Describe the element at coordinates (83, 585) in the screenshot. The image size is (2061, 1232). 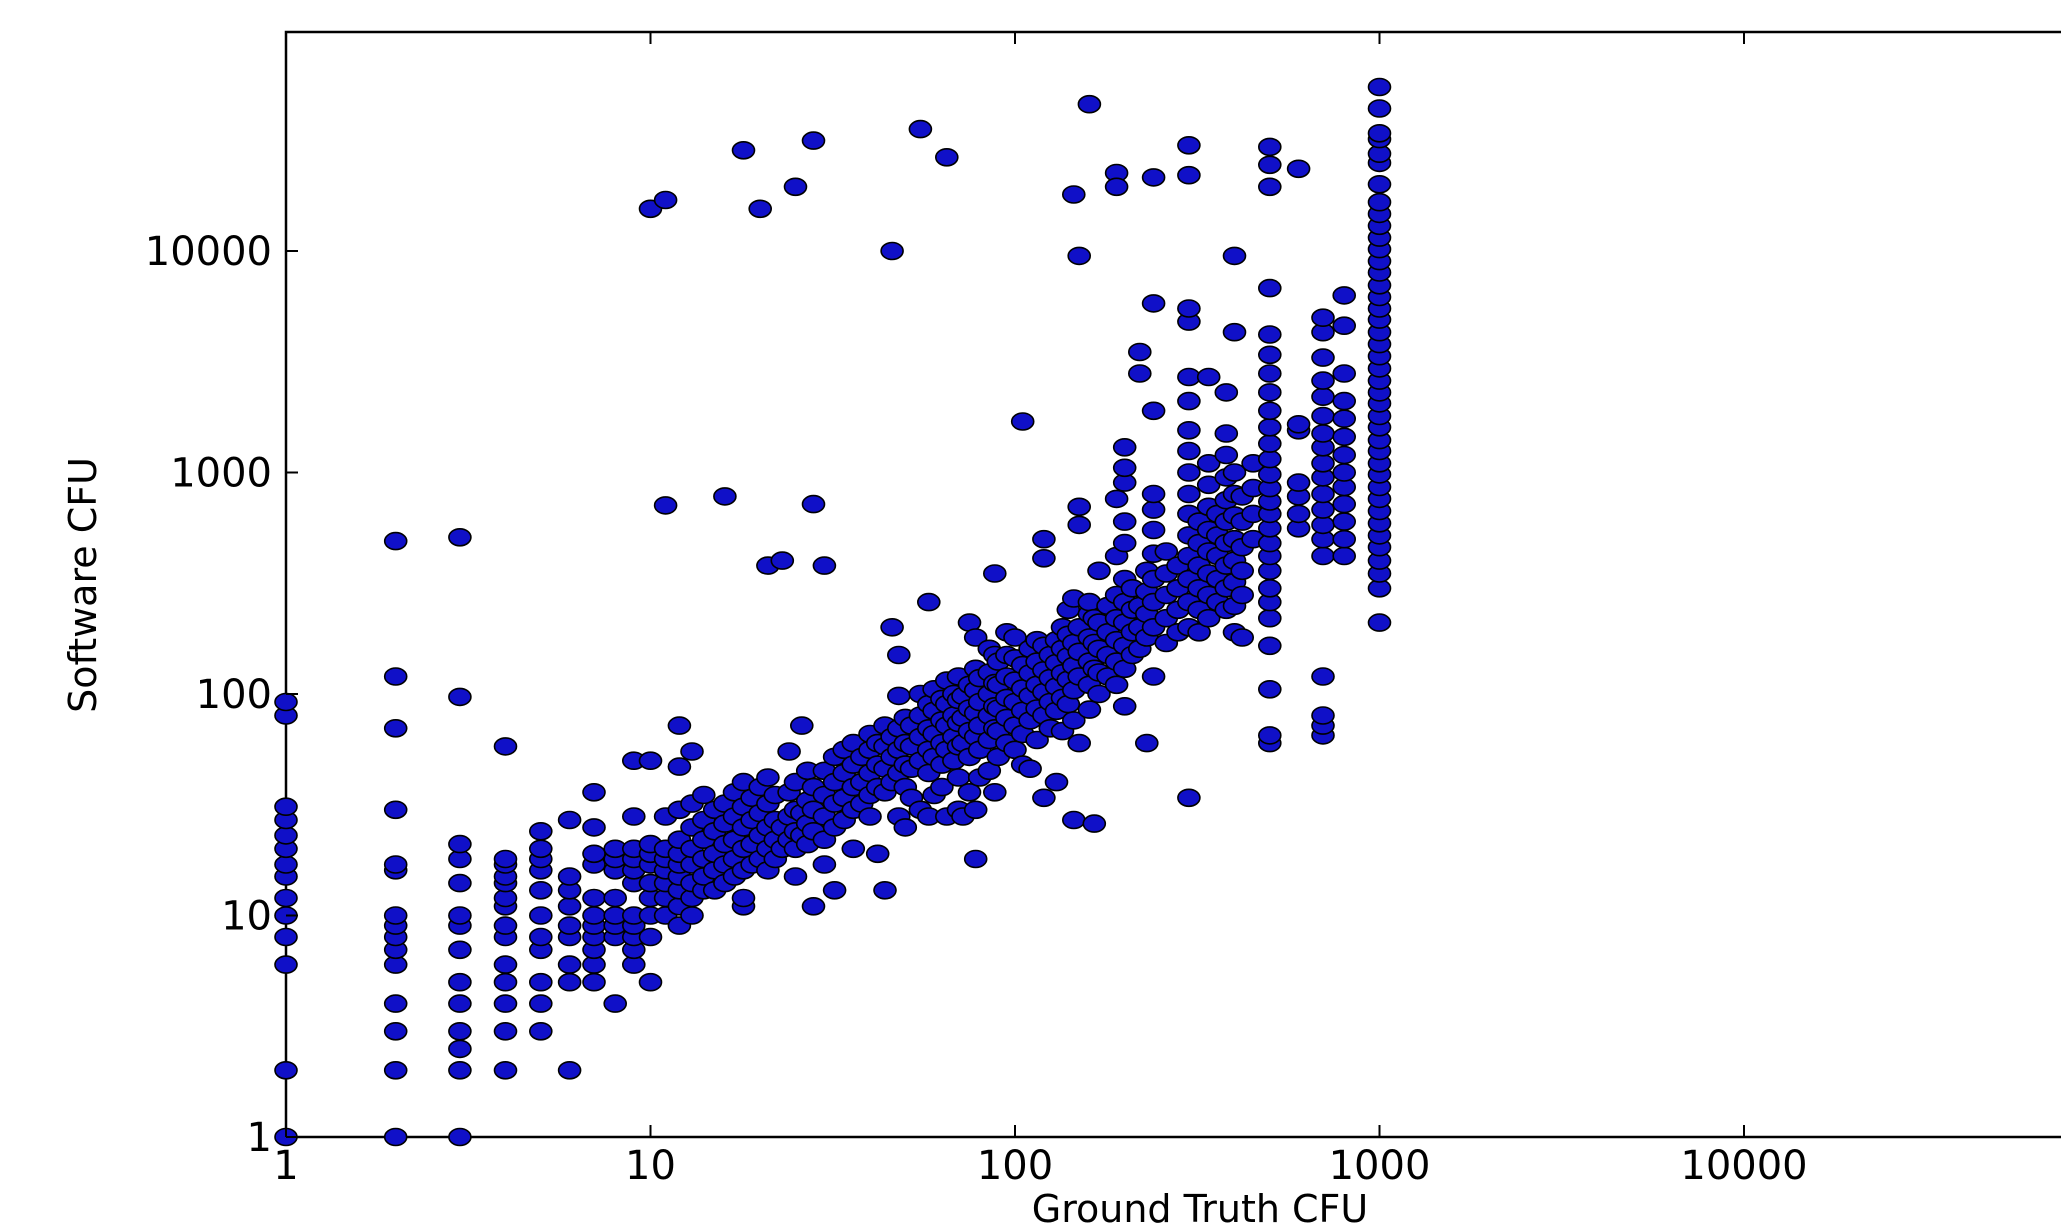
I see `y-axis-label: Software CFU` at that location.